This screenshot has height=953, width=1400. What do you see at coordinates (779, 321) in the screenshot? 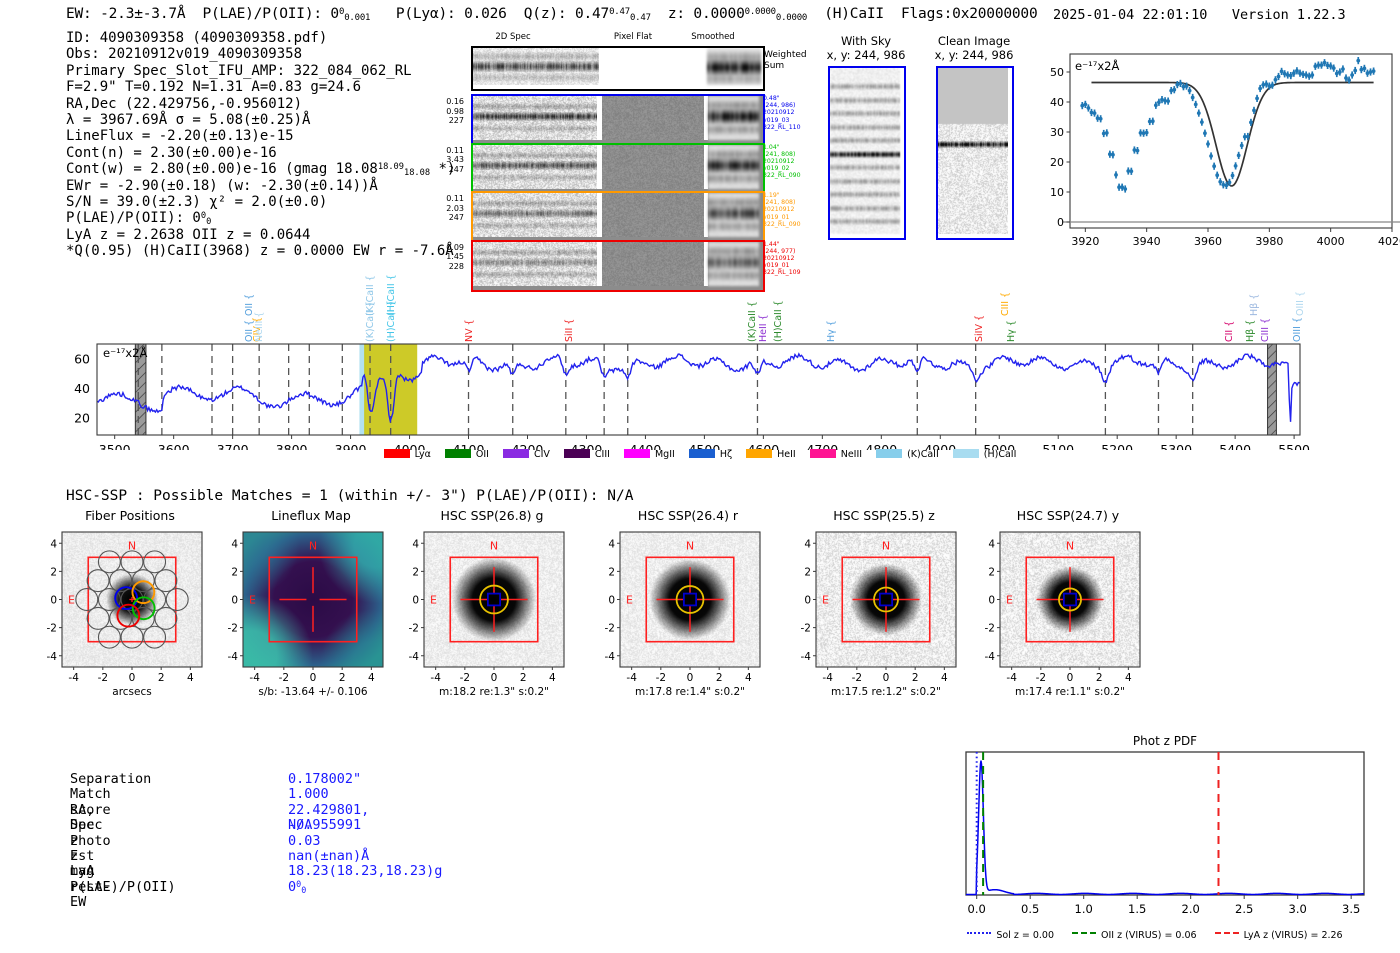
I see `emission-line-label: (H)CaII {` at bounding box center [779, 321].